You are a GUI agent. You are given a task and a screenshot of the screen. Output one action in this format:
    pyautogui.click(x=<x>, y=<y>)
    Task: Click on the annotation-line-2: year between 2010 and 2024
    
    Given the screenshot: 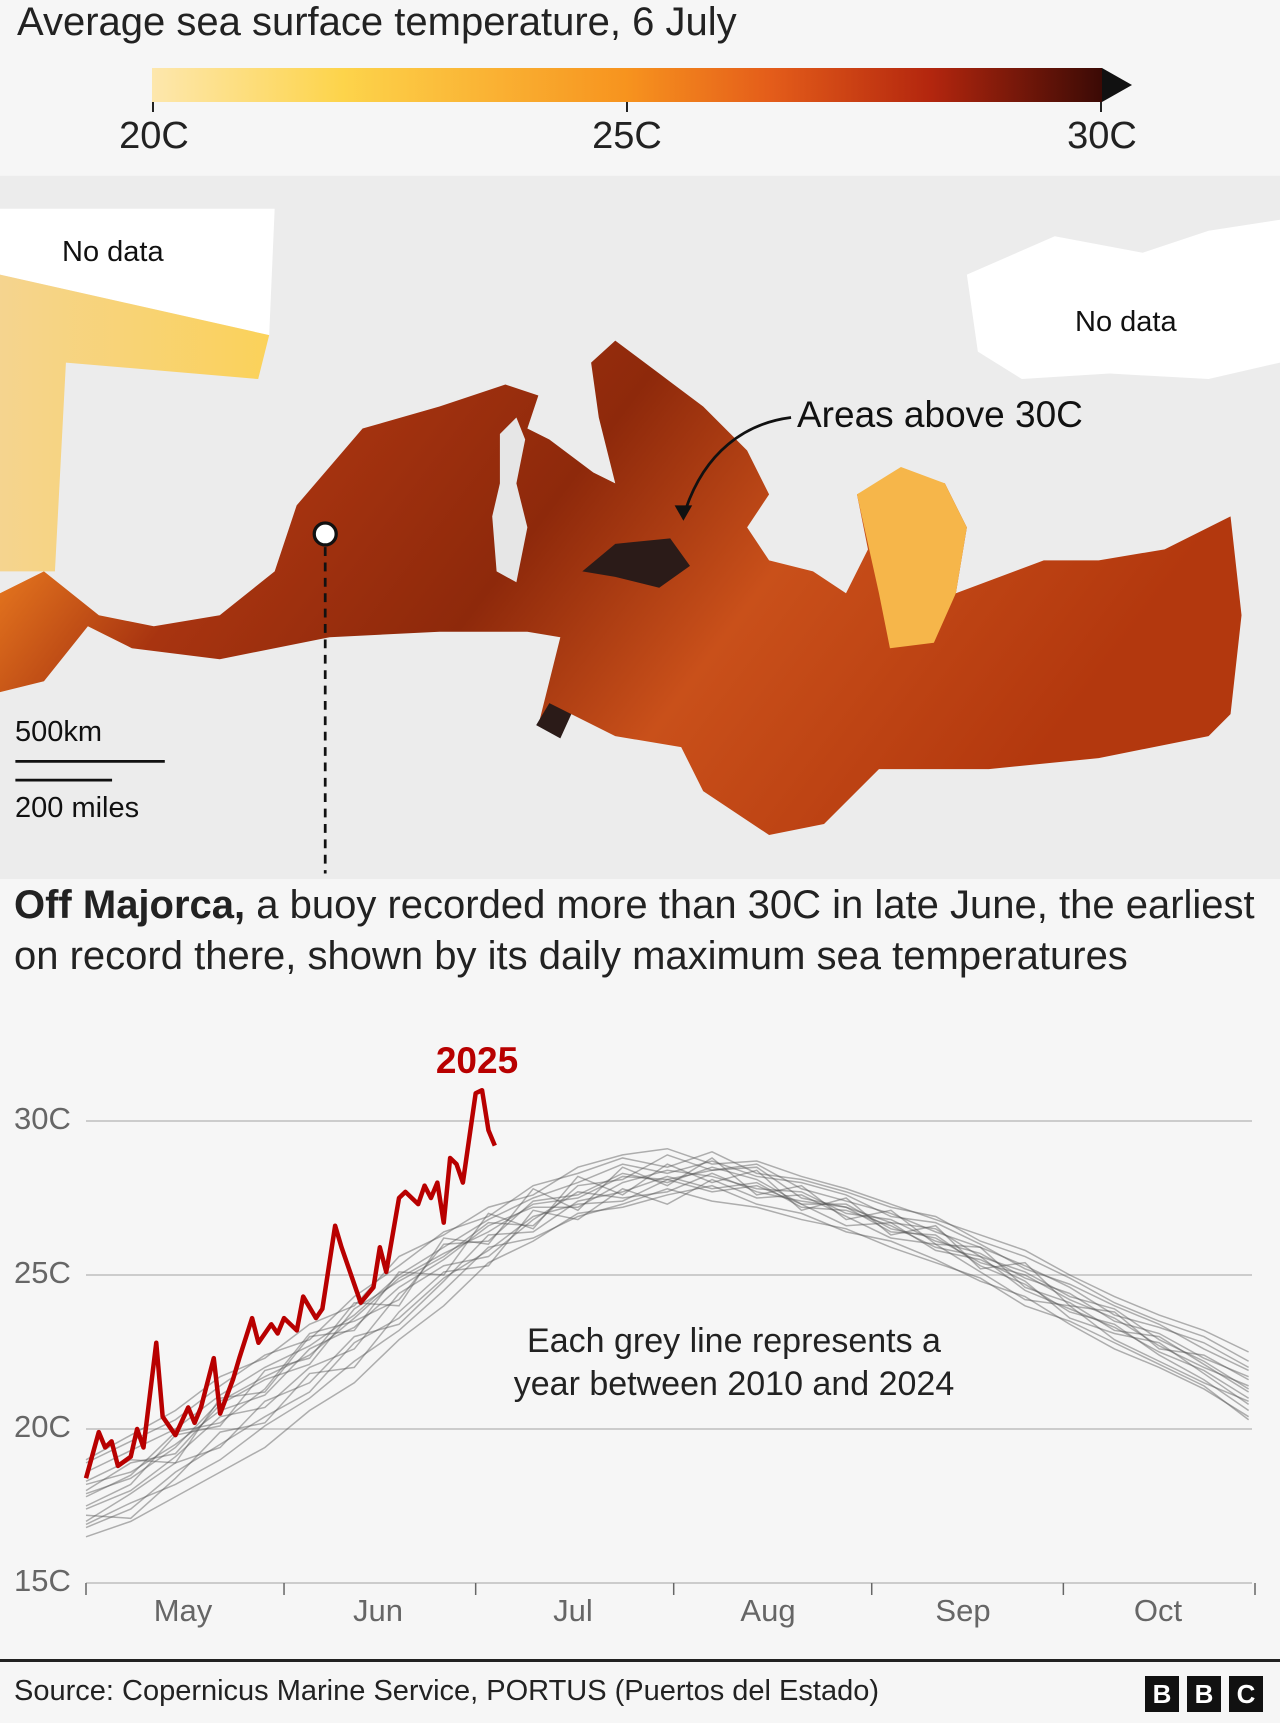 What is the action you would take?
    pyautogui.click(x=734, y=1384)
    